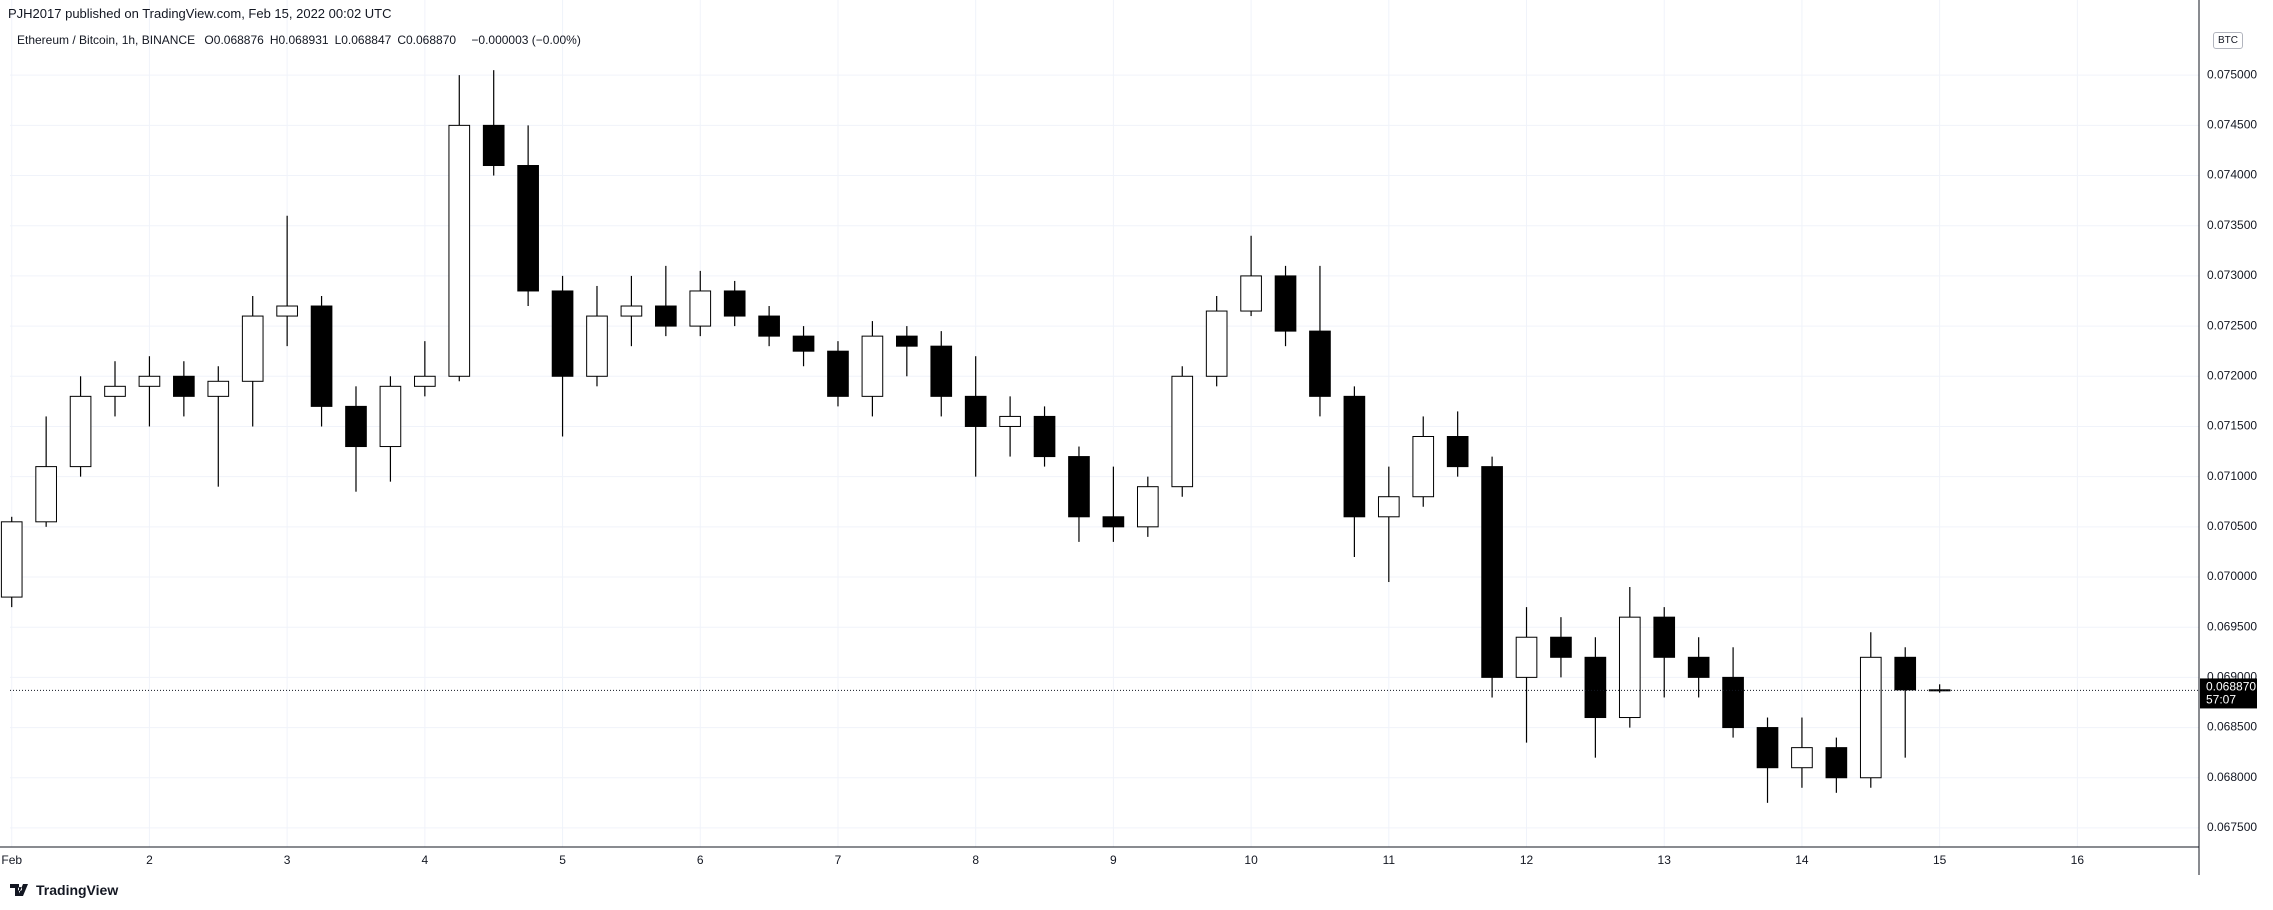 This screenshot has width=2273, height=910. What do you see at coordinates (333, 40) in the screenshot?
I see `ohlc: O0.068876 H0.068931 L0.068847 C0.068870` at bounding box center [333, 40].